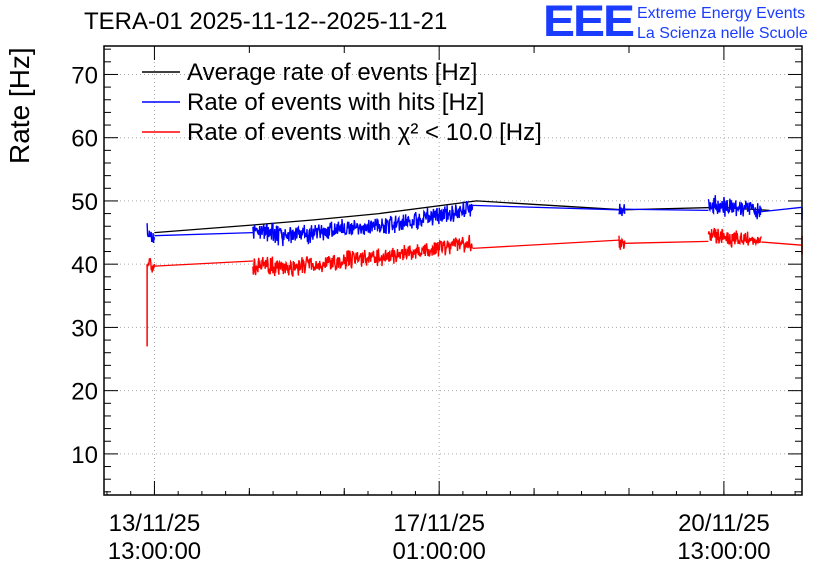 Image resolution: width=836 pixels, height=572 pixels. Describe the element at coordinates (266, 21) in the screenshot. I see `chart-title: TERA-01 2025-11-12--2025-11-21` at that location.